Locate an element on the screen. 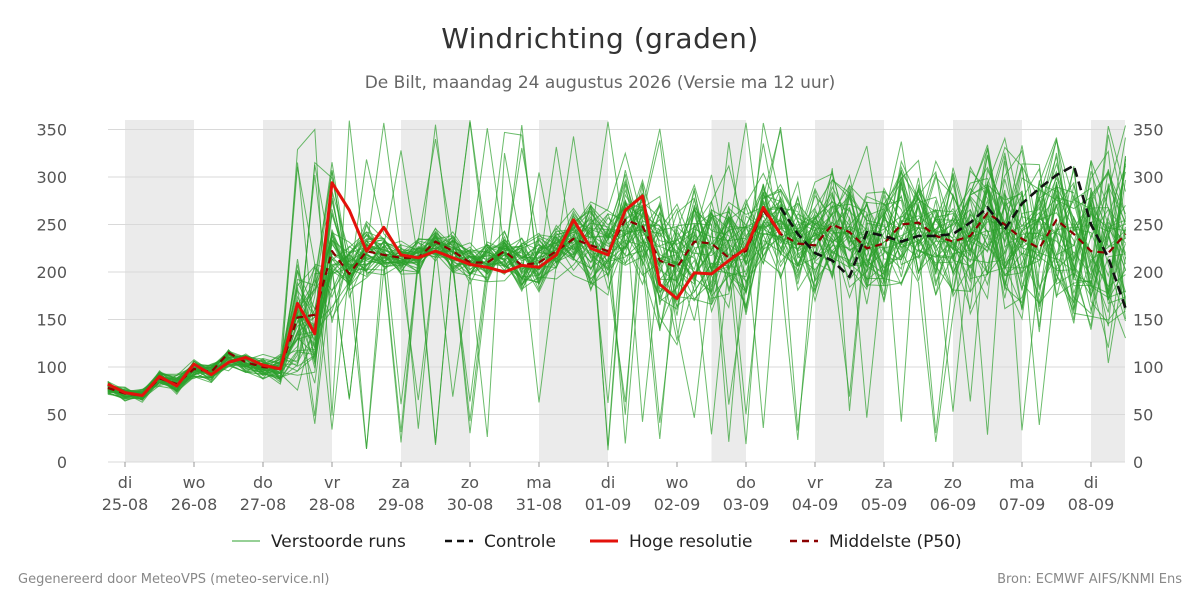  legend-label: Verstoorde runs is located at coordinates (338, 542).